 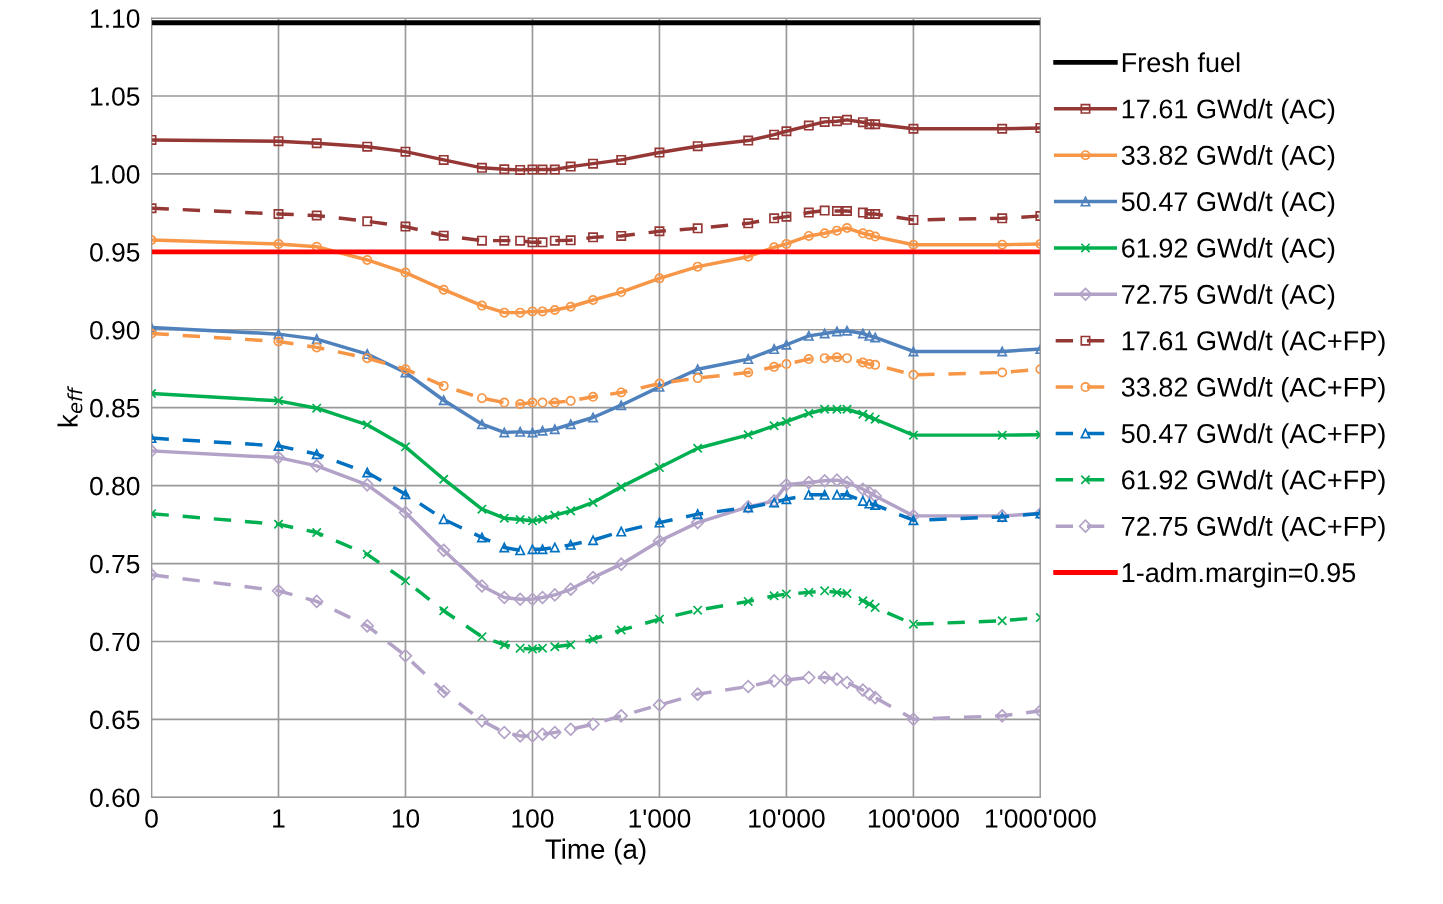 What do you see at coordinates (1253, 482) in the screenshot?
I see `legend-label: 61.92 GWd/t (AC+FP)` at bounding box center [1253, 482].